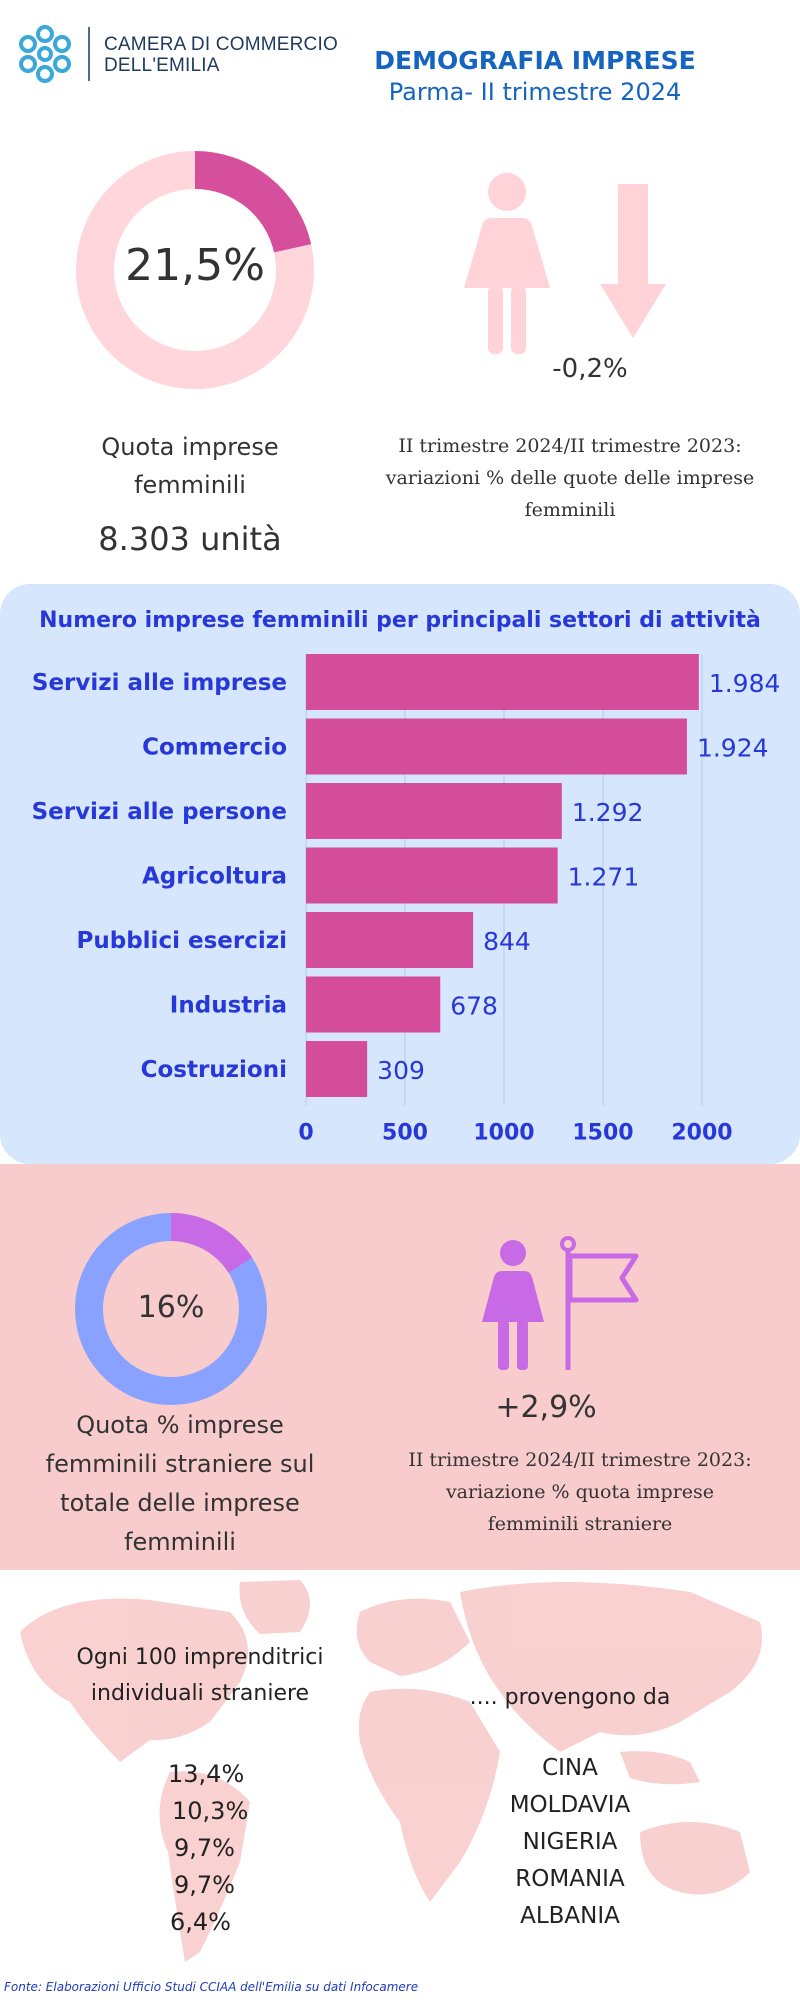 The width and height of the screenshot is (800, 2000). I want to click on origin-pct: 10,3%, so click(210, 1811).